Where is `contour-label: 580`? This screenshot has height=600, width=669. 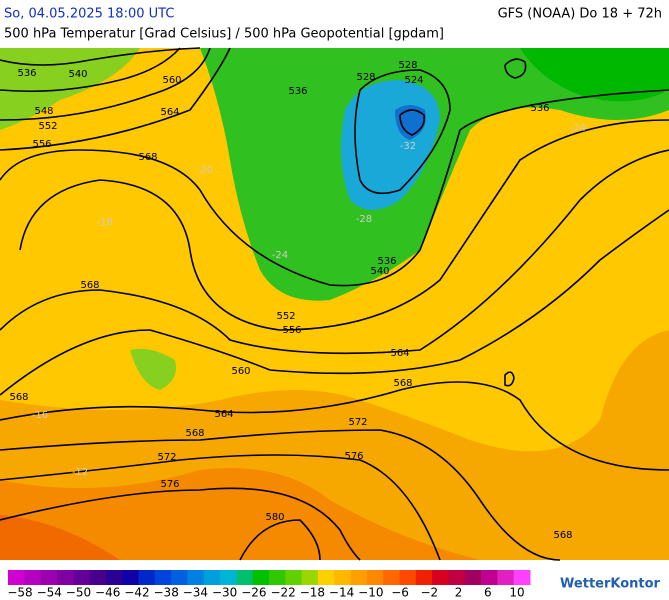
contour-label: 580 is located at coordinates (274, 517).